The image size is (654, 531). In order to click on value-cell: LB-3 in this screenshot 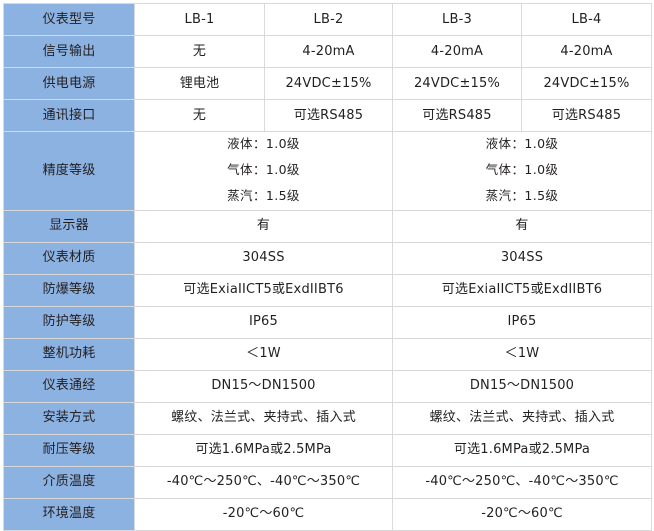, I will do `click(457, 19)`.